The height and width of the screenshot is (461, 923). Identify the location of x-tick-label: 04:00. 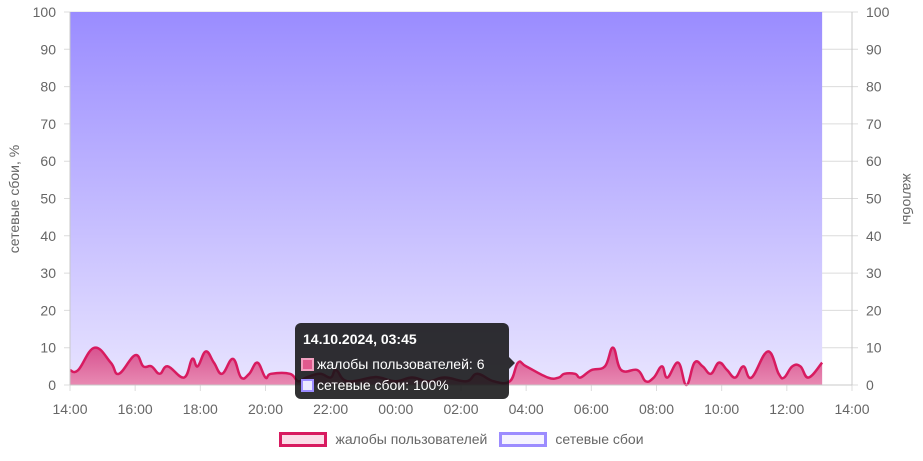
(526, 409).